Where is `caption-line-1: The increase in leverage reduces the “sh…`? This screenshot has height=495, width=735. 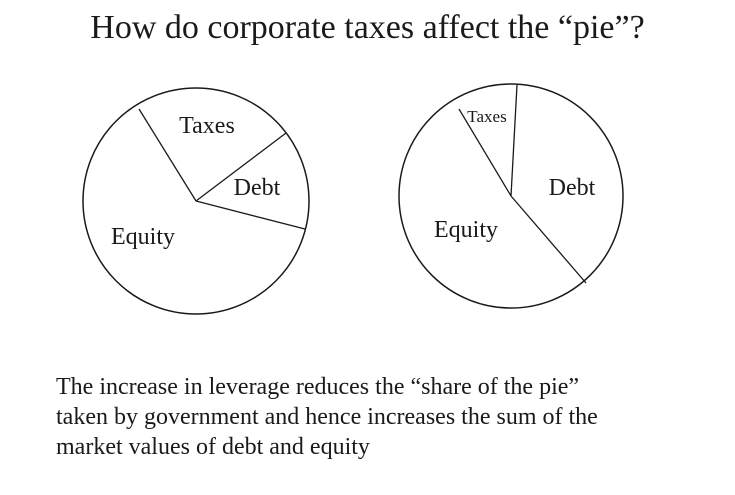
caption-line-1: The increase in leverage reduces the “sh… is located at coordinates (318, 387).